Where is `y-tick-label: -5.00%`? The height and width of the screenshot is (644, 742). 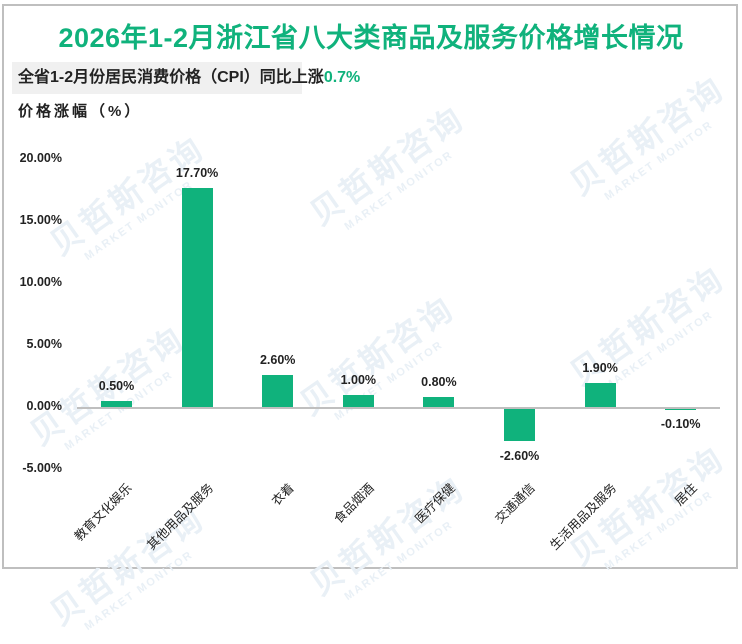 y-tick-label: -5.00% is located at coordinates (42, 468).